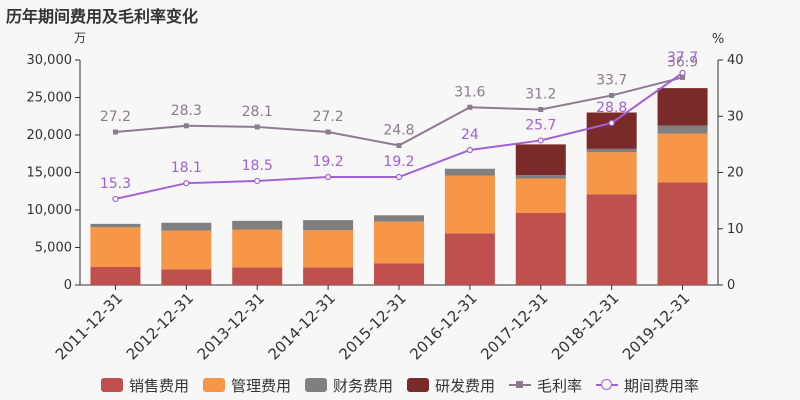 The height and width of the screenshot is (400, 800). I want to click on x-tick-label: 2015-12-31, so click(372, 326).